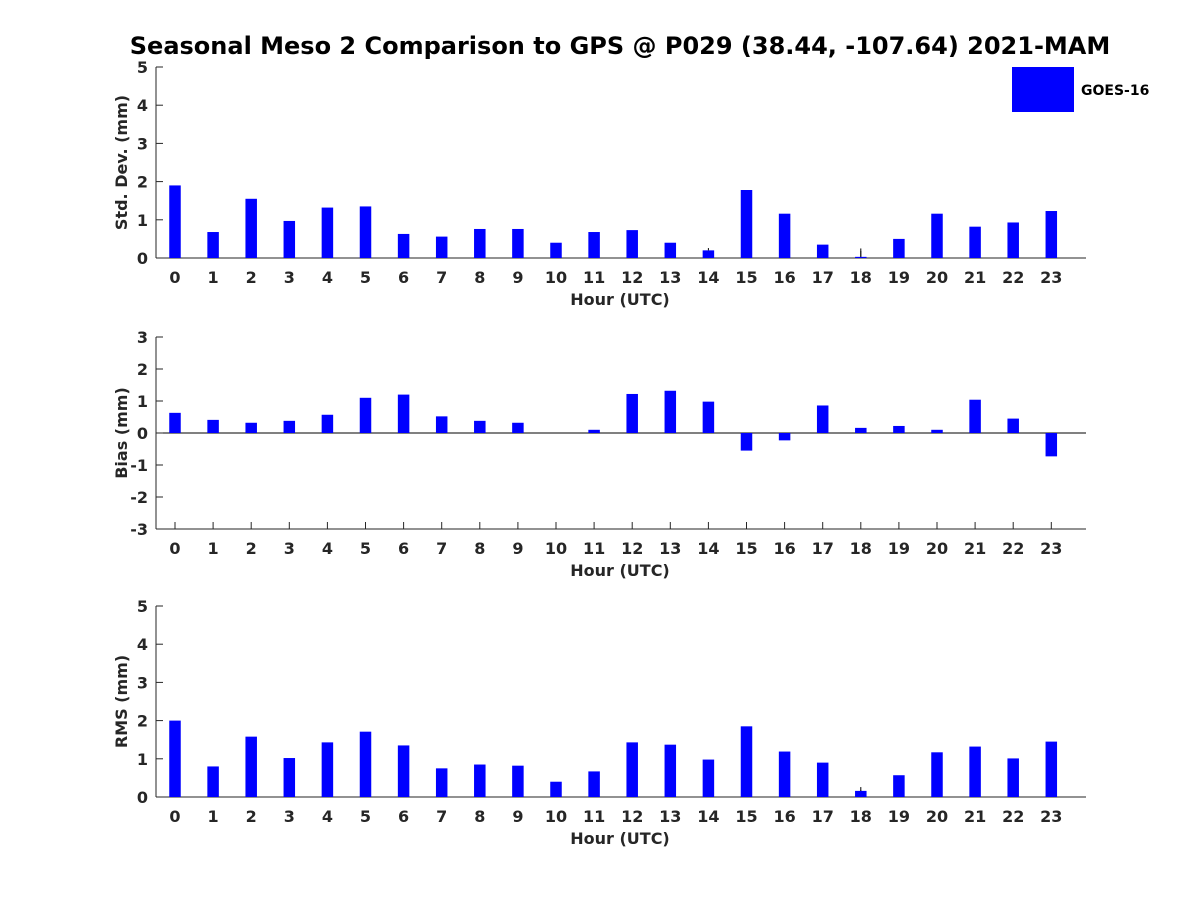 This screenshot has width=1200, height=900. What do you see at coordinates (121, 433) in the screenshot?
I see `y-axis-label: Bias (mm)` at bounding box center [121, 433].